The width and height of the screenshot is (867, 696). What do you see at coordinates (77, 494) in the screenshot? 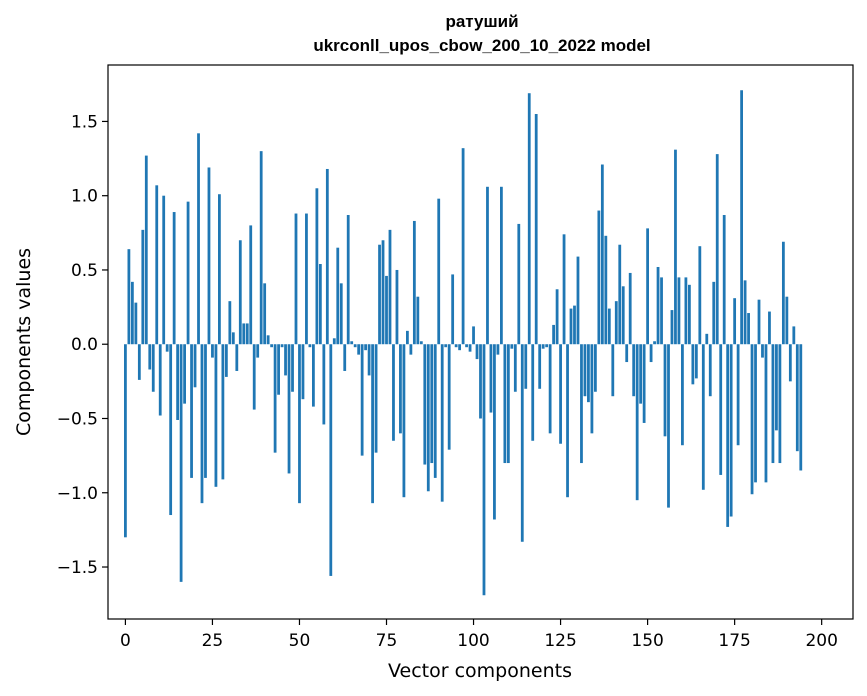
I see `y-tick-label: −1.0` at bounding box center [77, 494].